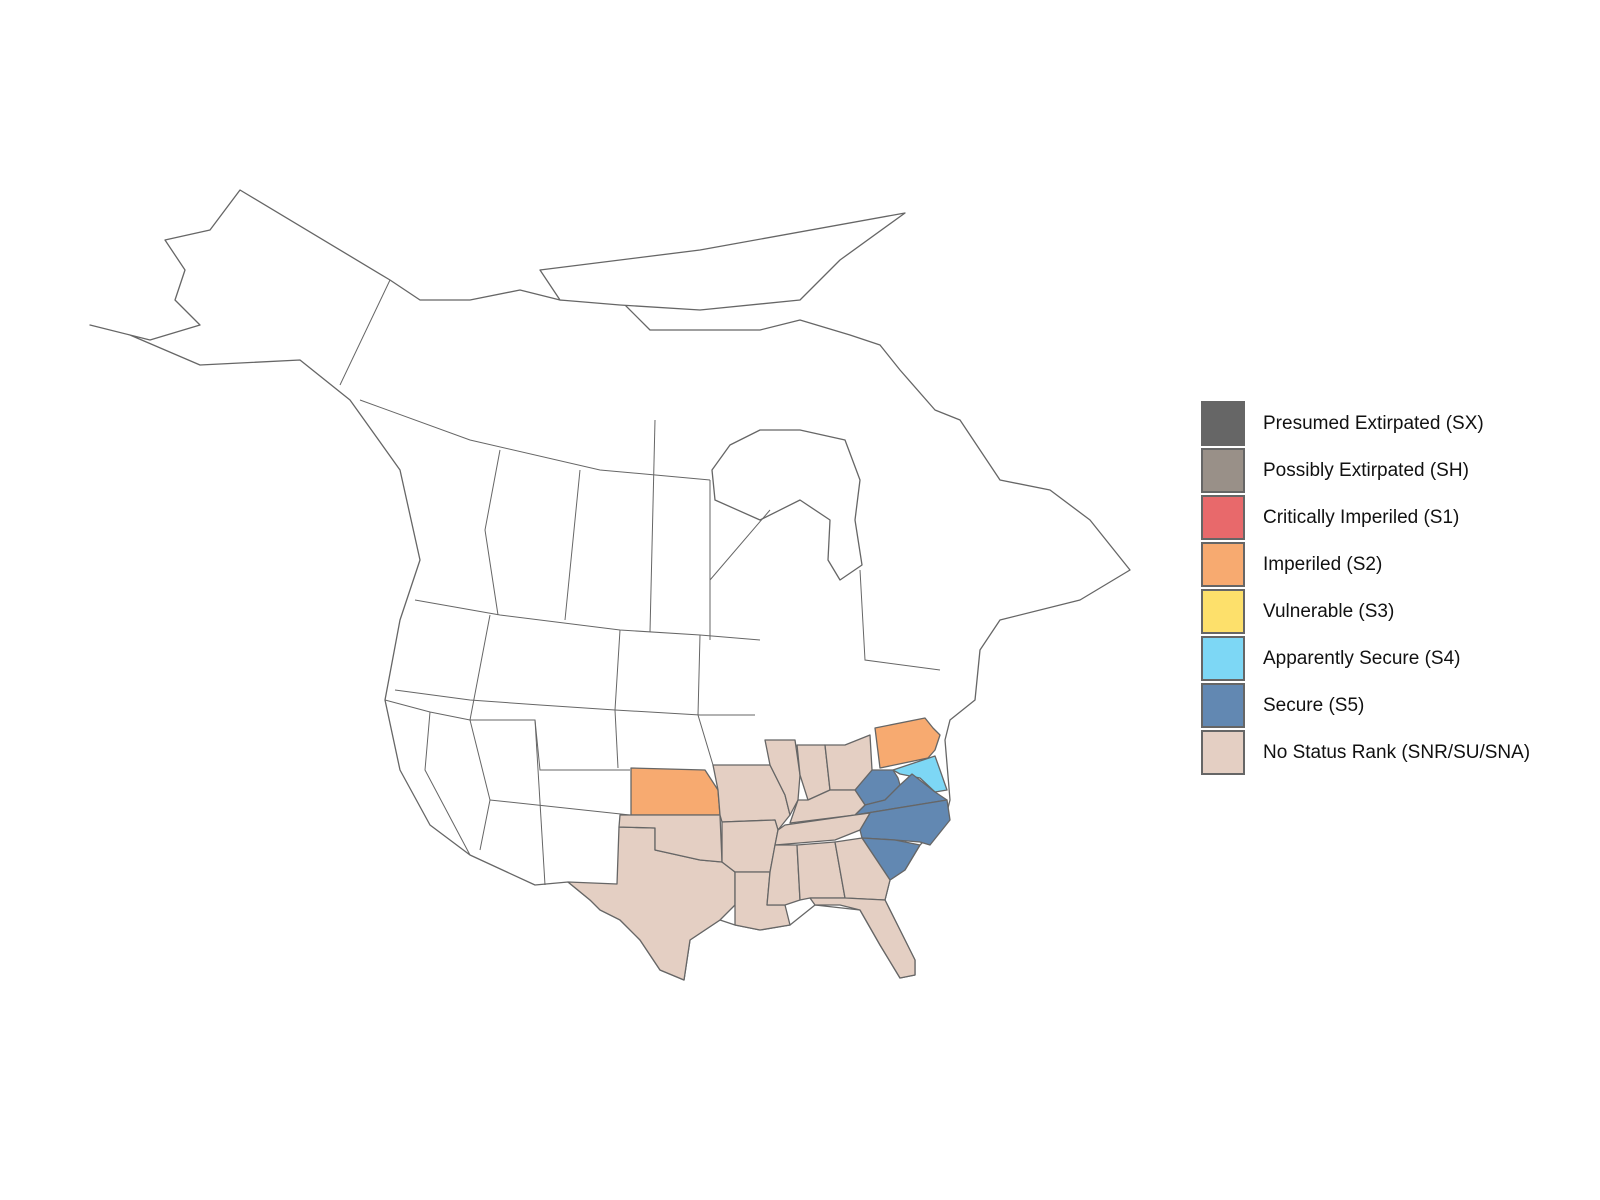  What do you see at coordinates (862, 938) in the screenshot?
I see `region-fl` at bounding box center [862, 938].